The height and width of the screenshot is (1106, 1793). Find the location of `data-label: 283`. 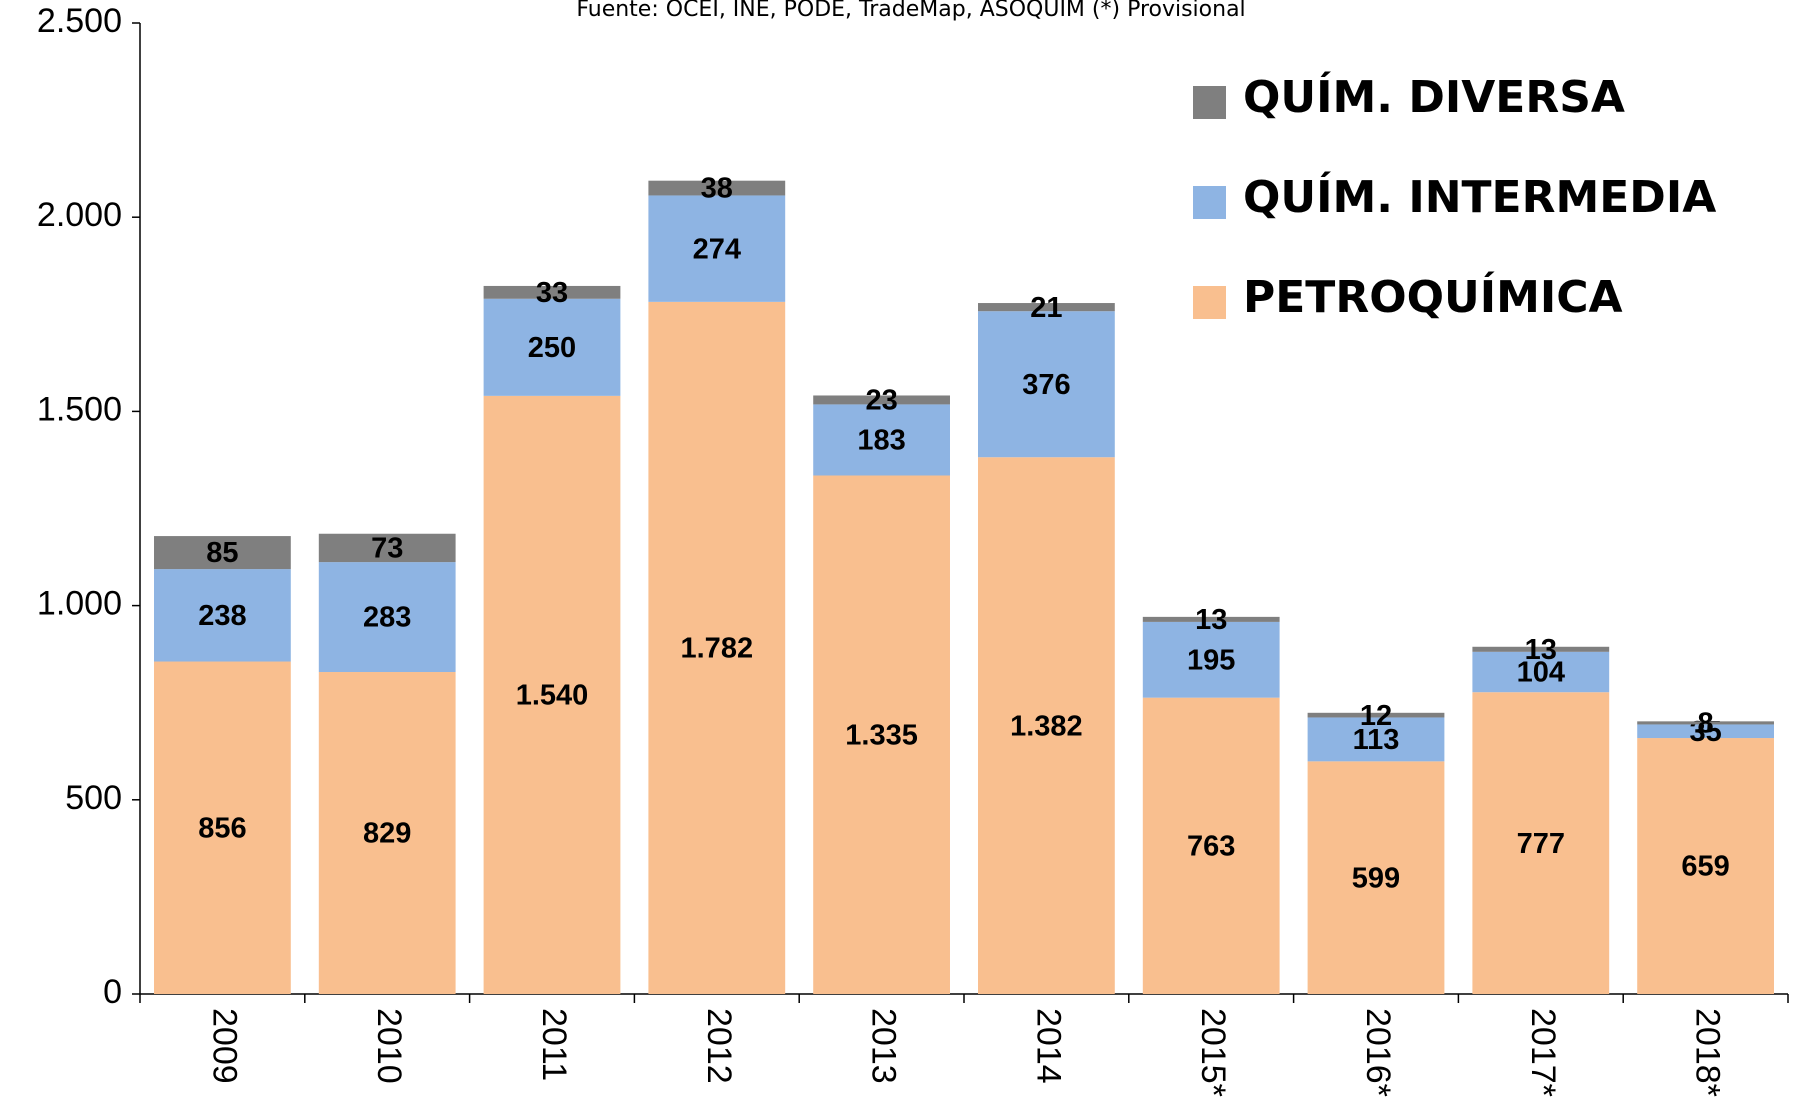

data-label: 283 is located at coordinates (387, 618).